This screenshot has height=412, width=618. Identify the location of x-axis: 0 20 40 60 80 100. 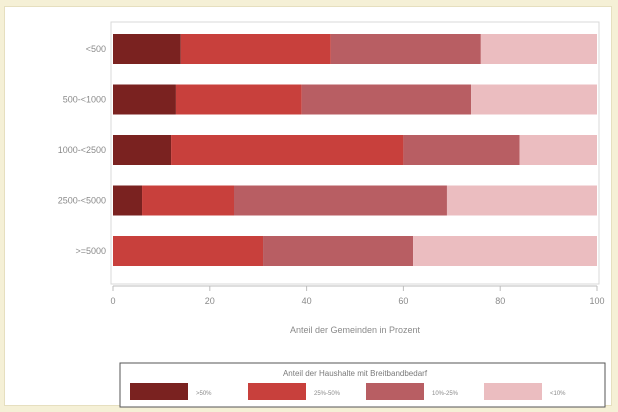
(357, 295).